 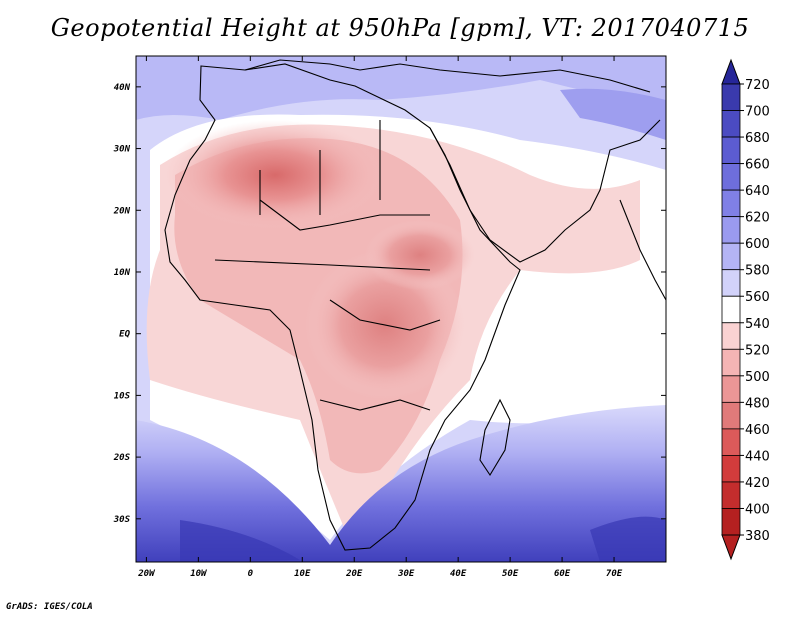 What do you see at coordinates (757, 138) in the screenshot?
I see `colorbar-label: 680` at bounding box center [757, 138].